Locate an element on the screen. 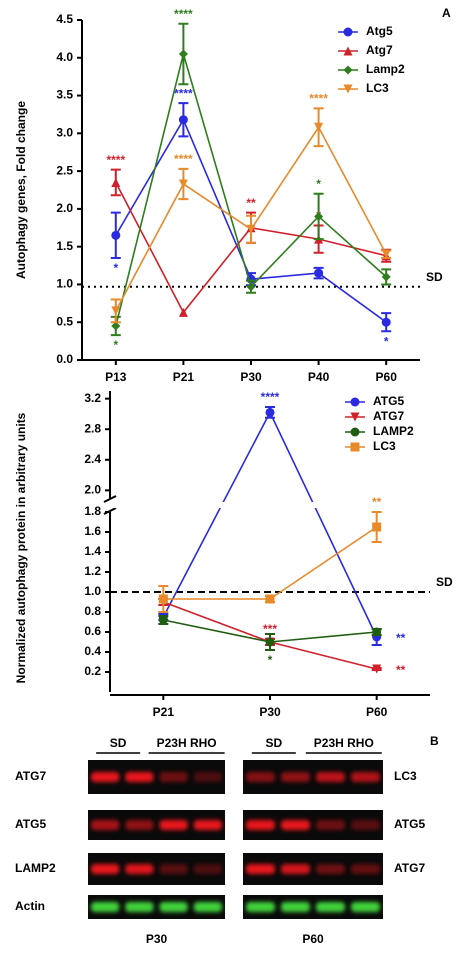  axis-break-gap is located at coordinates (271, 505).